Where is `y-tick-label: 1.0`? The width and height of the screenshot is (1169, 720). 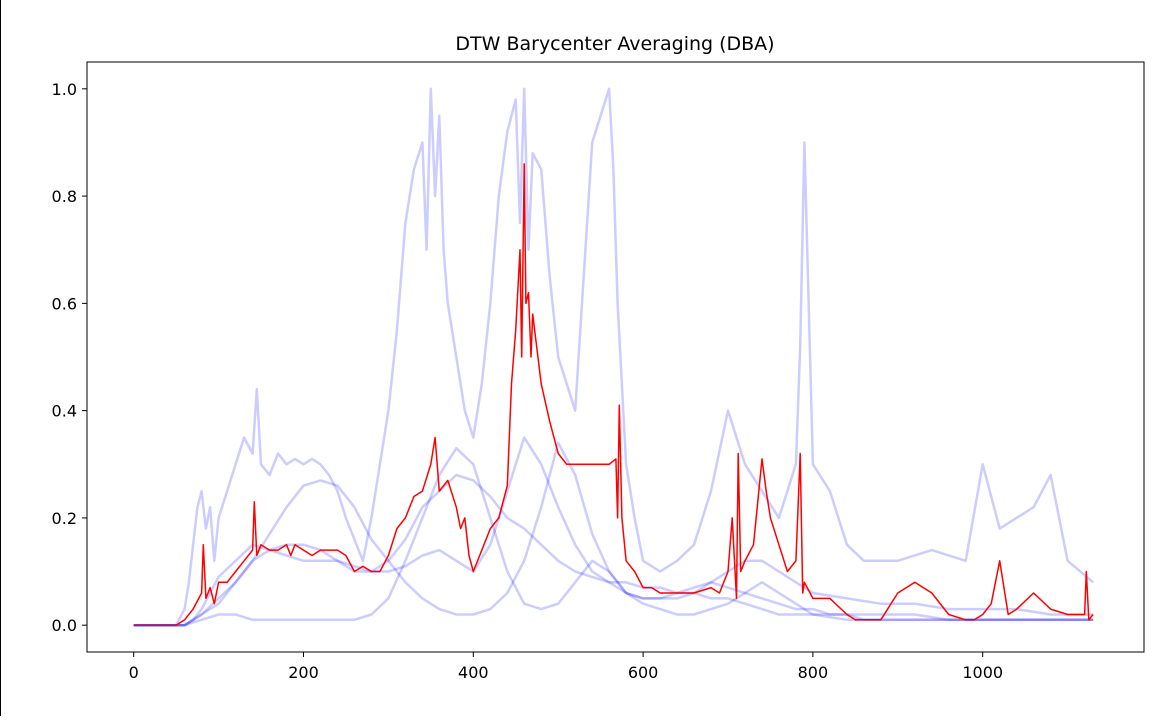 y-tick-label: 1.0 is located at coordinates (64, 89).